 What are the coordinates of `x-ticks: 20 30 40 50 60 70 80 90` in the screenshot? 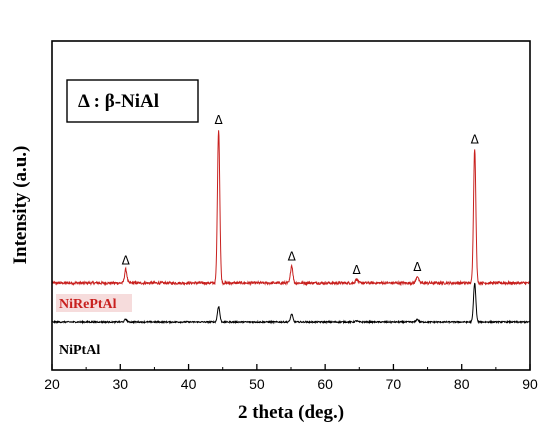 It's located at (291, 378).